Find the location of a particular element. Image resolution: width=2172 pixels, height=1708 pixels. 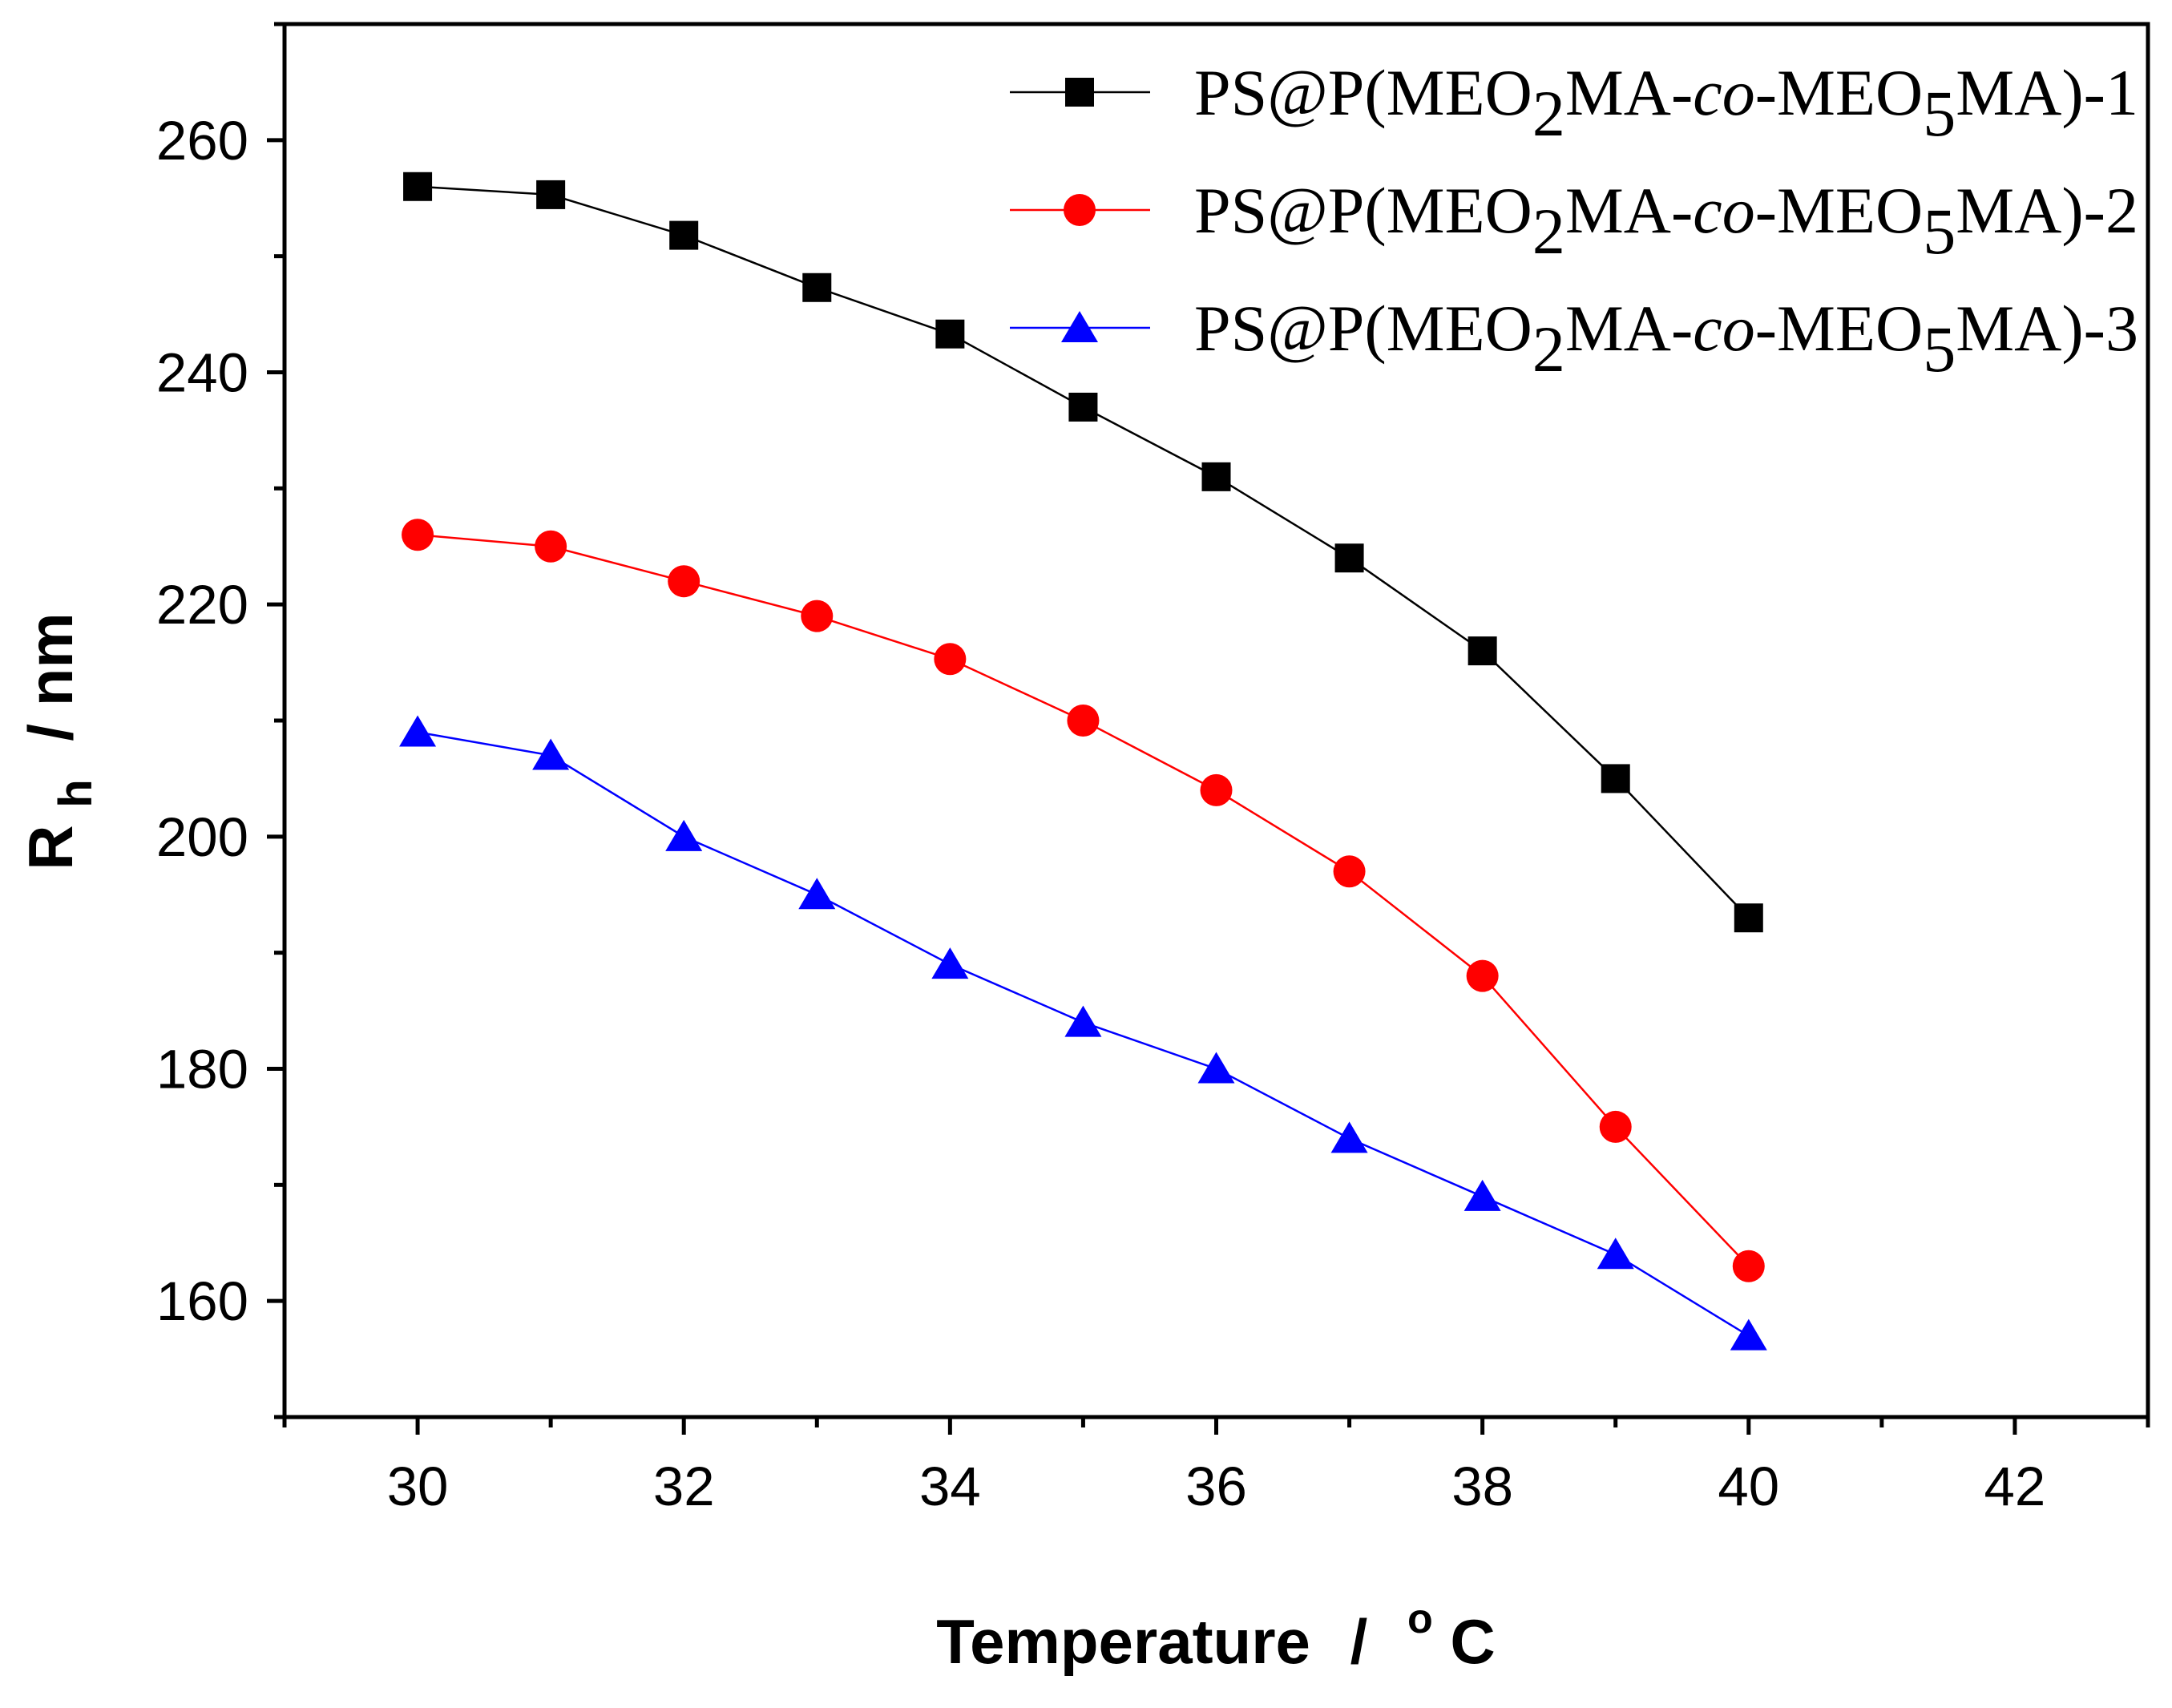

x-tick-label: 32 is located at coordinates (684, 1486).